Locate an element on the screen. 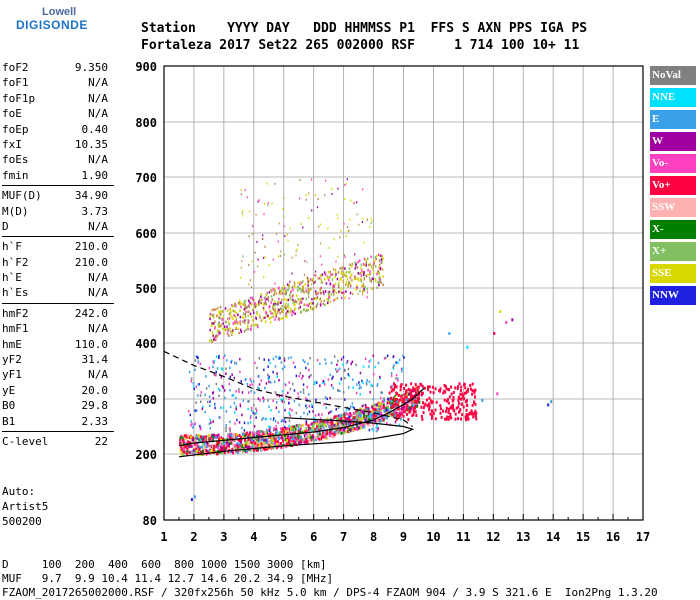 This screenshot has height=600, width=700. param-name: yE is located at coordinates (9, 390).